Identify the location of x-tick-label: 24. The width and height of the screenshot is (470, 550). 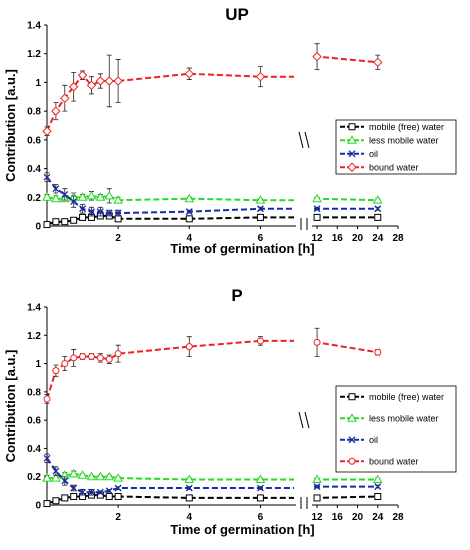
(378, 517).